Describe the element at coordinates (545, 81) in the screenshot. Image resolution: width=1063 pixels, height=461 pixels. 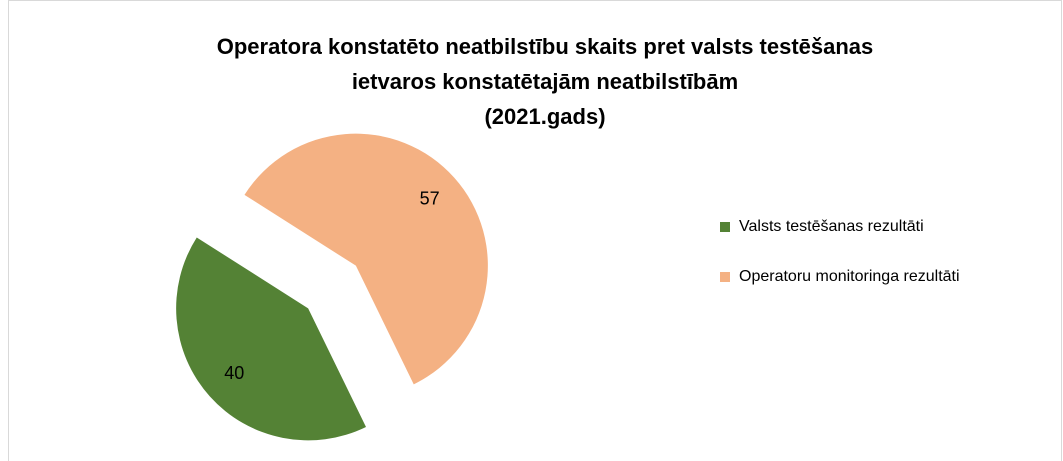
I see `chart-title: ietvaros konstatētajām neatbilstībām` at that location.